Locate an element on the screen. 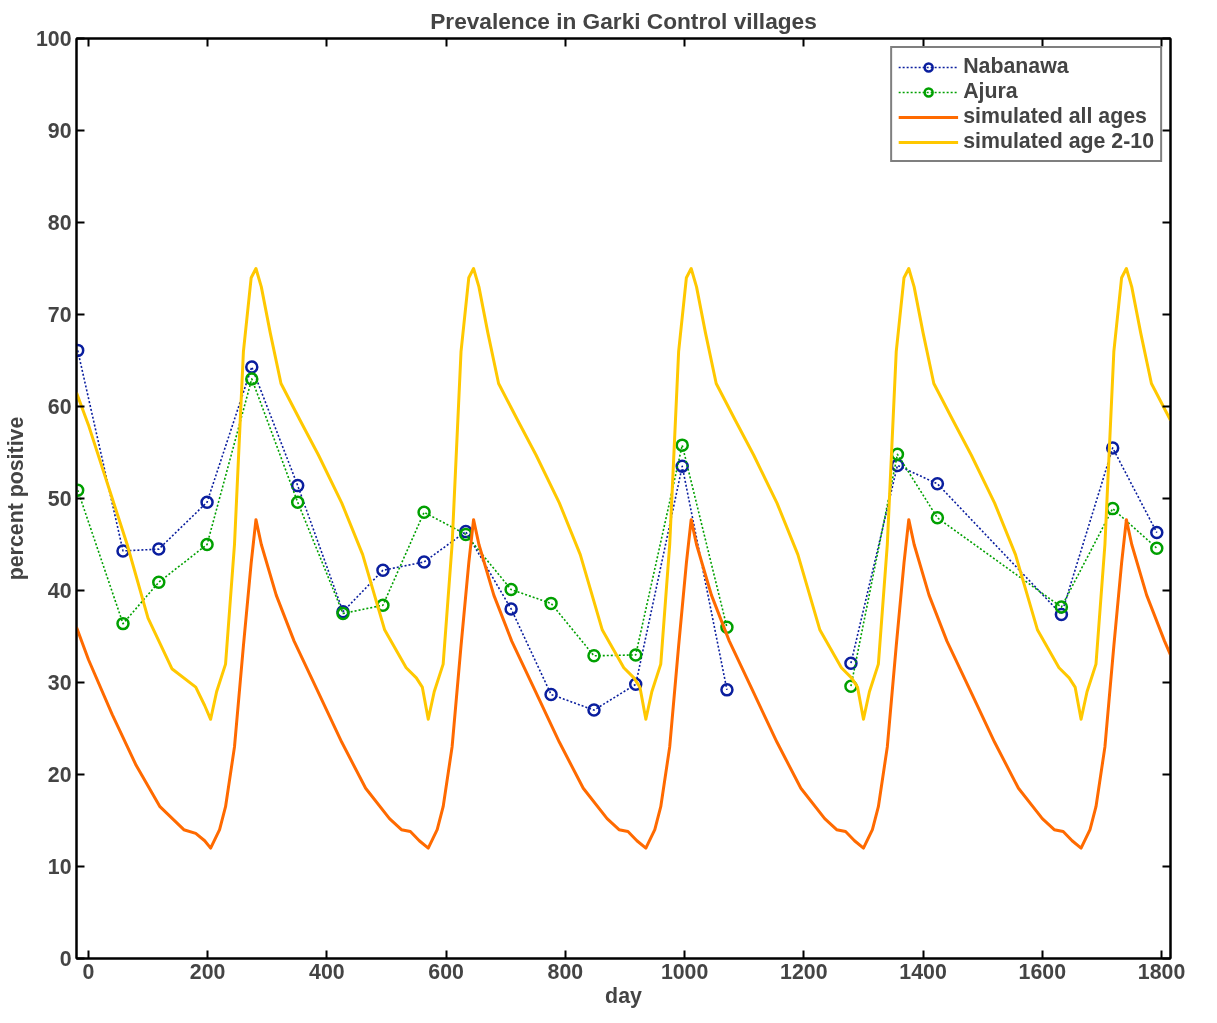  x-axis-title: day is located at coordinates (624, 995).